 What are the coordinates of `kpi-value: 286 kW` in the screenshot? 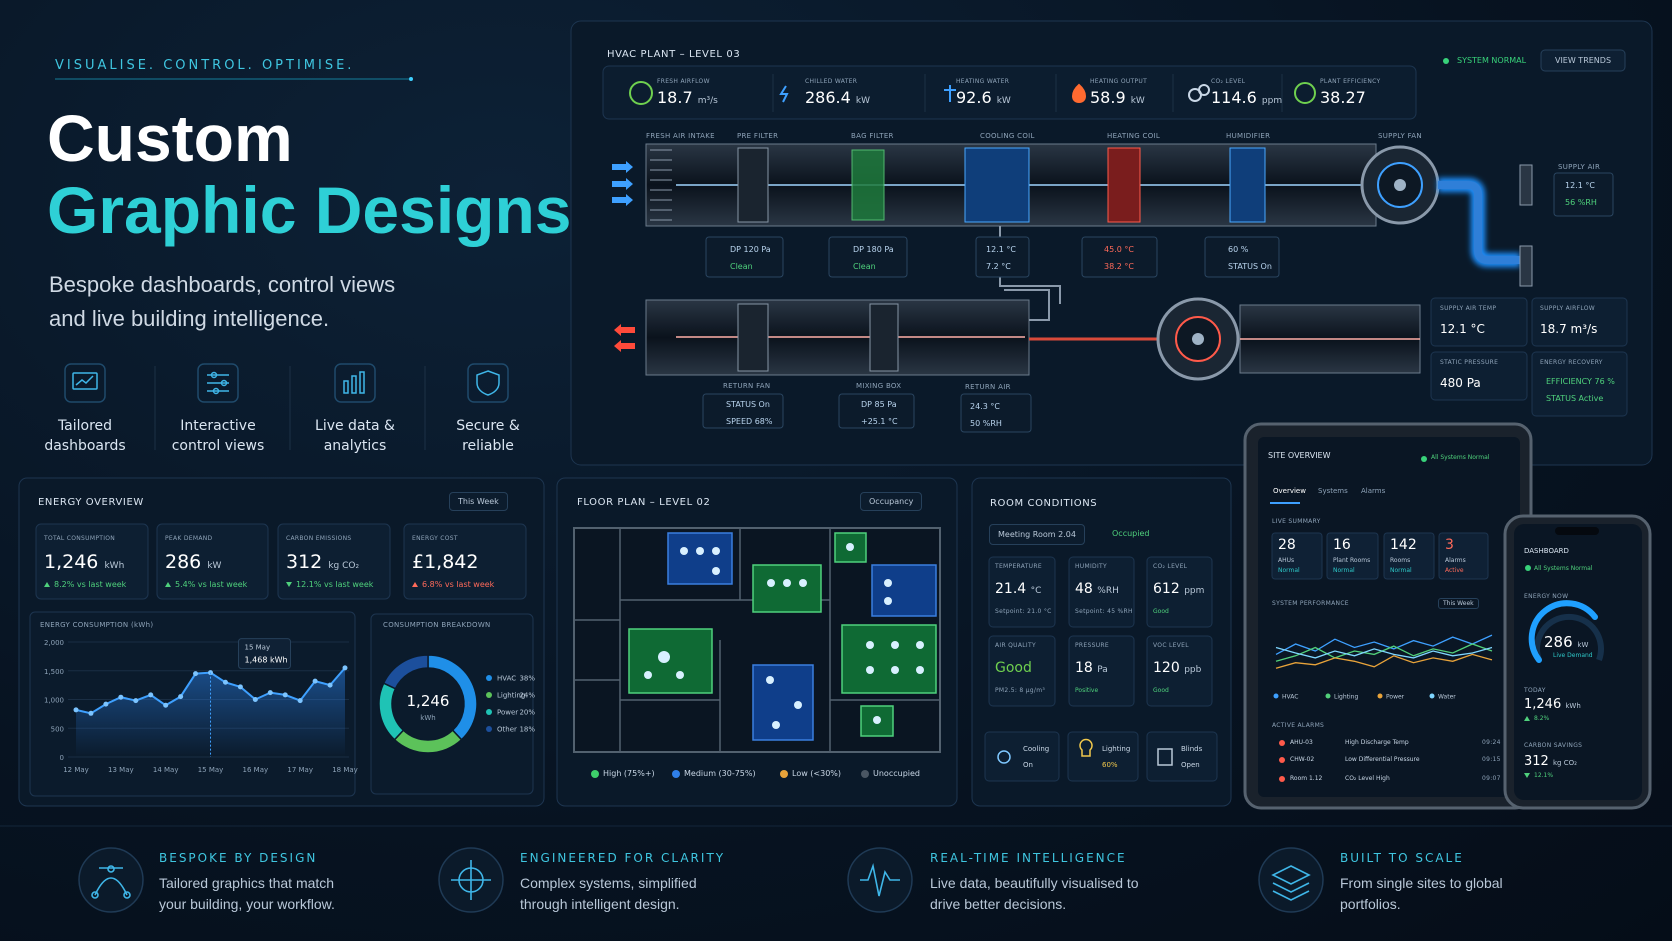 It's located at (193, 562).